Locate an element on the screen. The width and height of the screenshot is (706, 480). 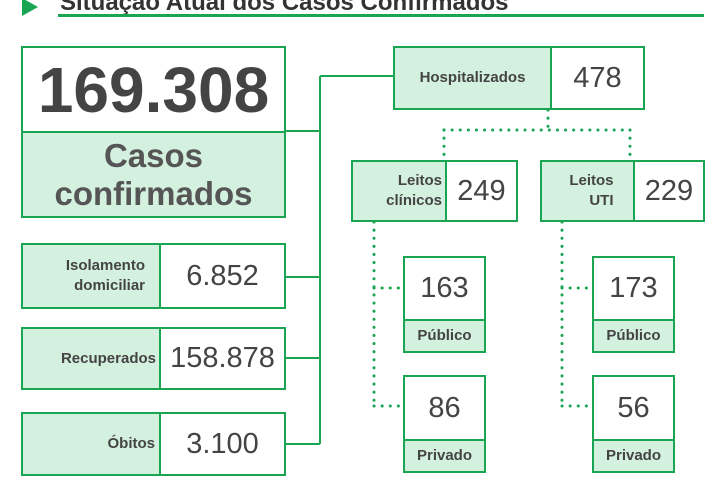
icu-public-box: 173 Público is located at coordinates (633, 304).